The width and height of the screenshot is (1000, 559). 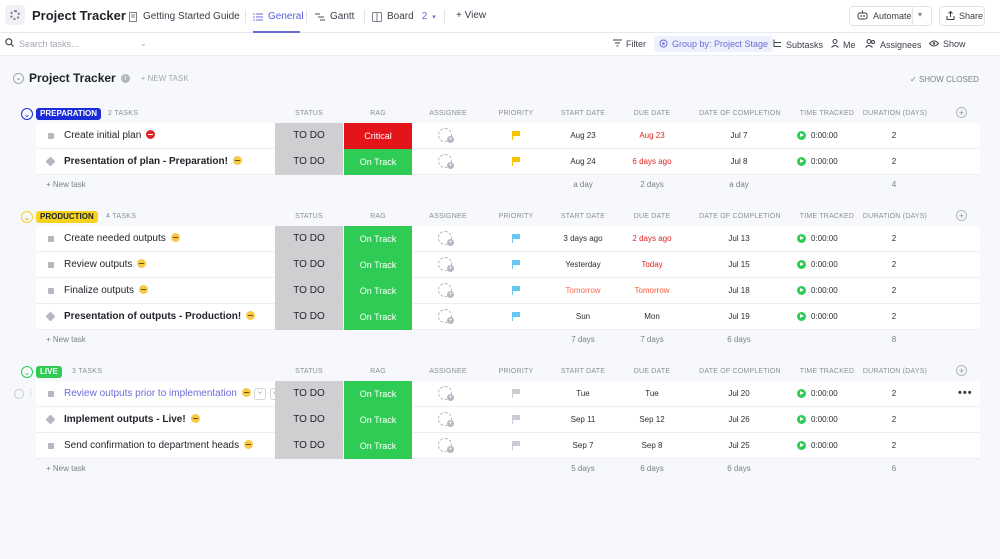 I want to click on group-status-pill: LIVE, so click(x=49, y=372).